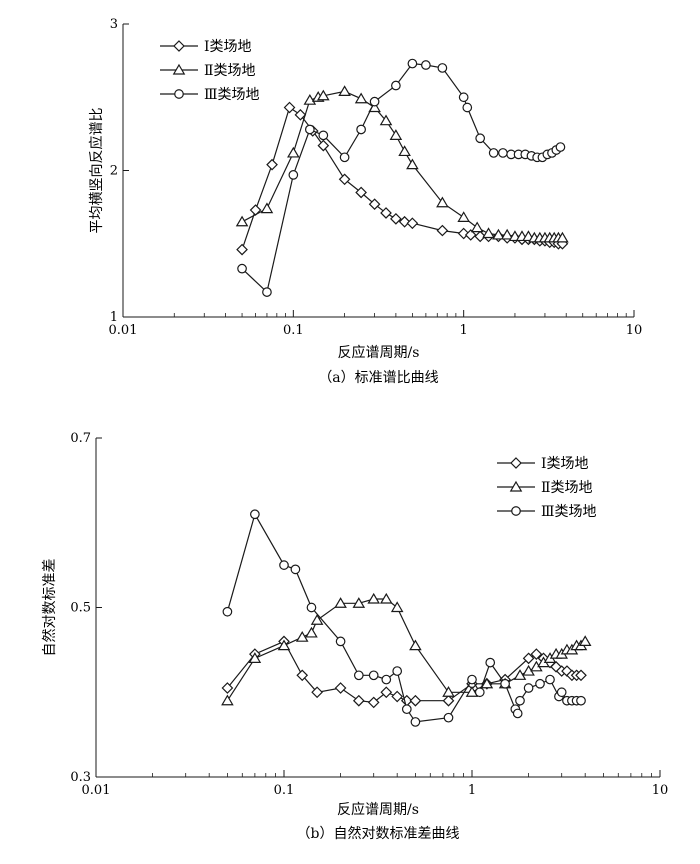  What do you see at coordinates (232, 95) in the screenshot?
I see `legend-entry: Ⅲ类场地` at bounding box center [232, 95].